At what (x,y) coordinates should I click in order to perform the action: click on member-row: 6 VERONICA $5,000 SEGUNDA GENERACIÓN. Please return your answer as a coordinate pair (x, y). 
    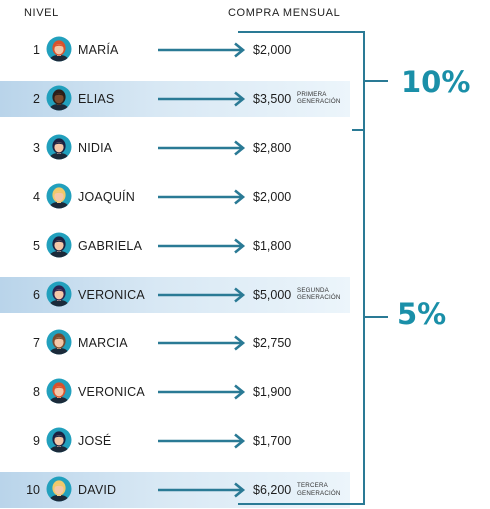
    Looking at the image, I should click on (245, 294).